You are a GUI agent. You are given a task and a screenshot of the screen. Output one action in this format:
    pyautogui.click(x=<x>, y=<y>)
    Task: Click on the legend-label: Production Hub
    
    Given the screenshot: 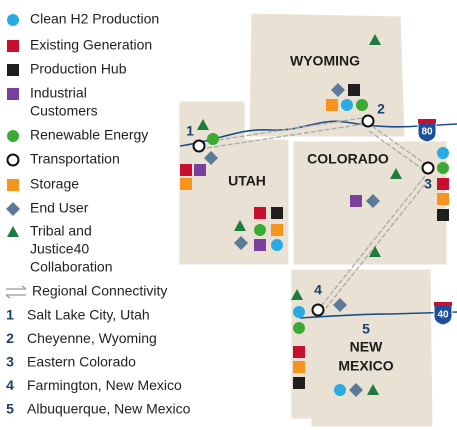 What is the action you would take?
    pyautogui.click(x=78, y=69)
    